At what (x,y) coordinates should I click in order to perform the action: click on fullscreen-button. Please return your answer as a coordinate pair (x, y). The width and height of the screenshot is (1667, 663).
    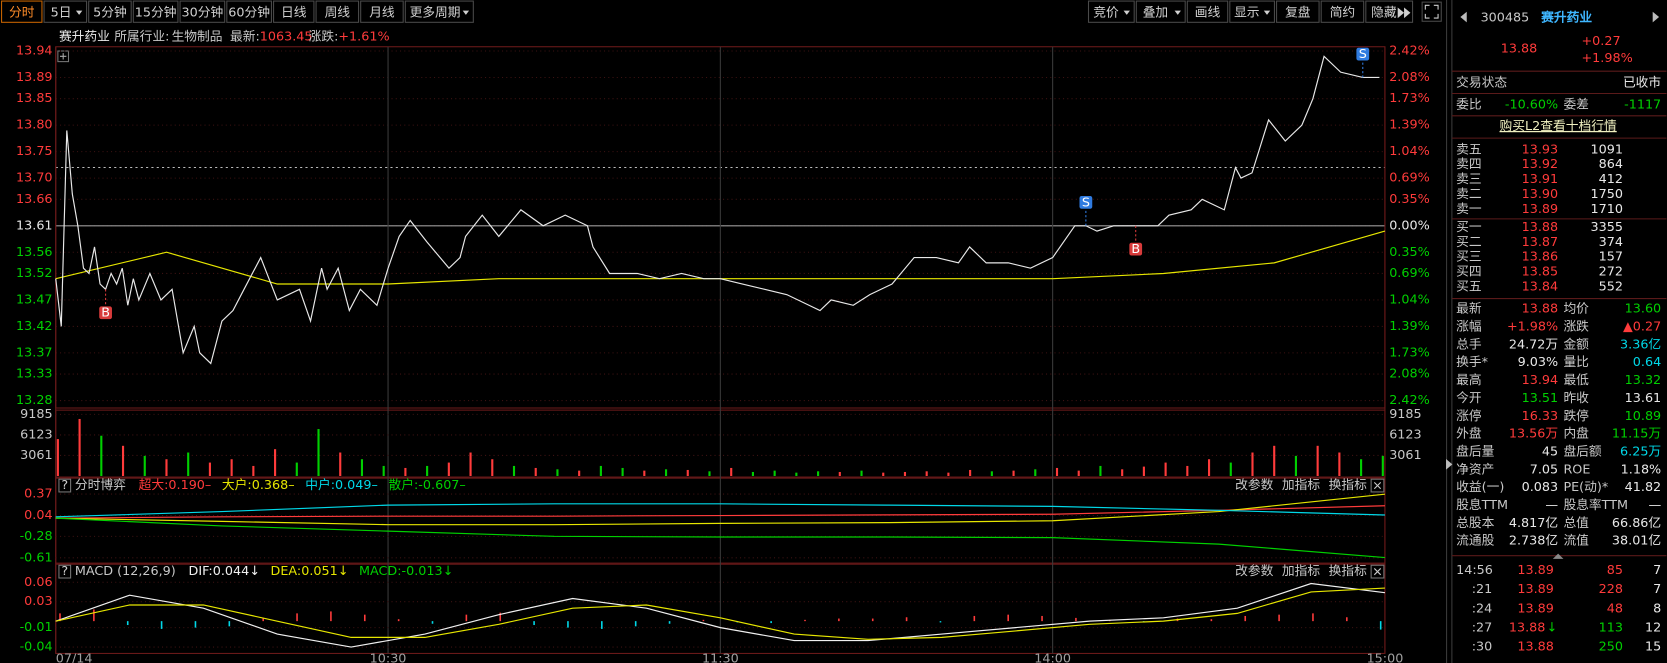
    Looking at the image, I should click on (1431, 11).